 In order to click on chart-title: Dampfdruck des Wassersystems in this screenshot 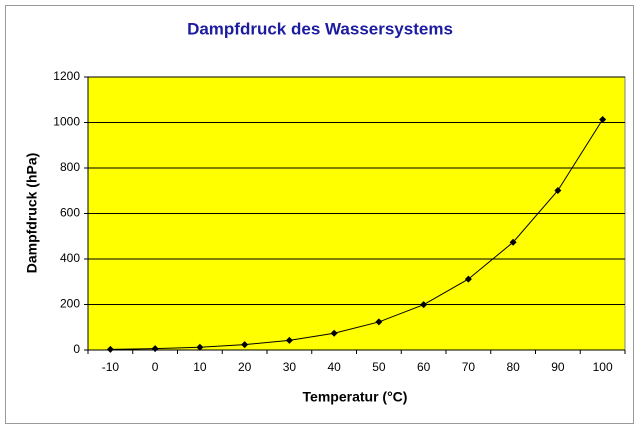, I will do `click(320, 28)`.